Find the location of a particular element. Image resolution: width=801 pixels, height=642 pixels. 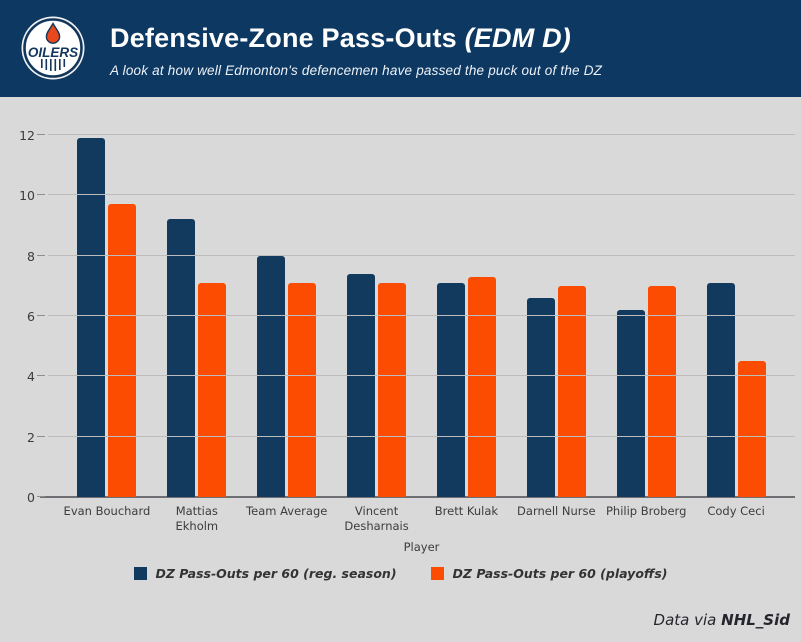

legend-item-2: DZ Pass-Outs per 60 (playoffs) is located at coordinates (549, 573).